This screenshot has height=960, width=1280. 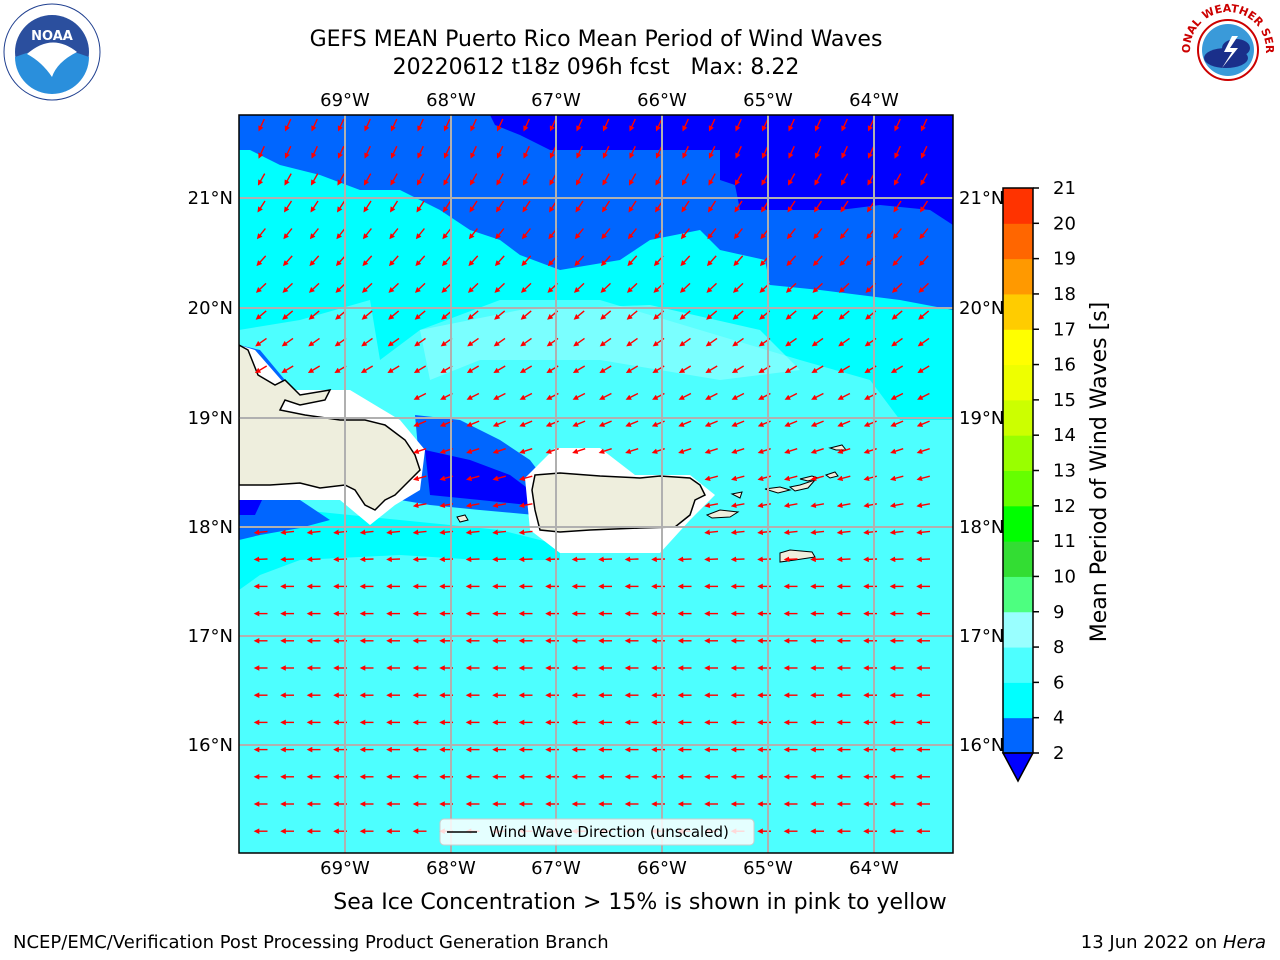 I want to click on lon-label: 68°W, so click(x=451, y=868).